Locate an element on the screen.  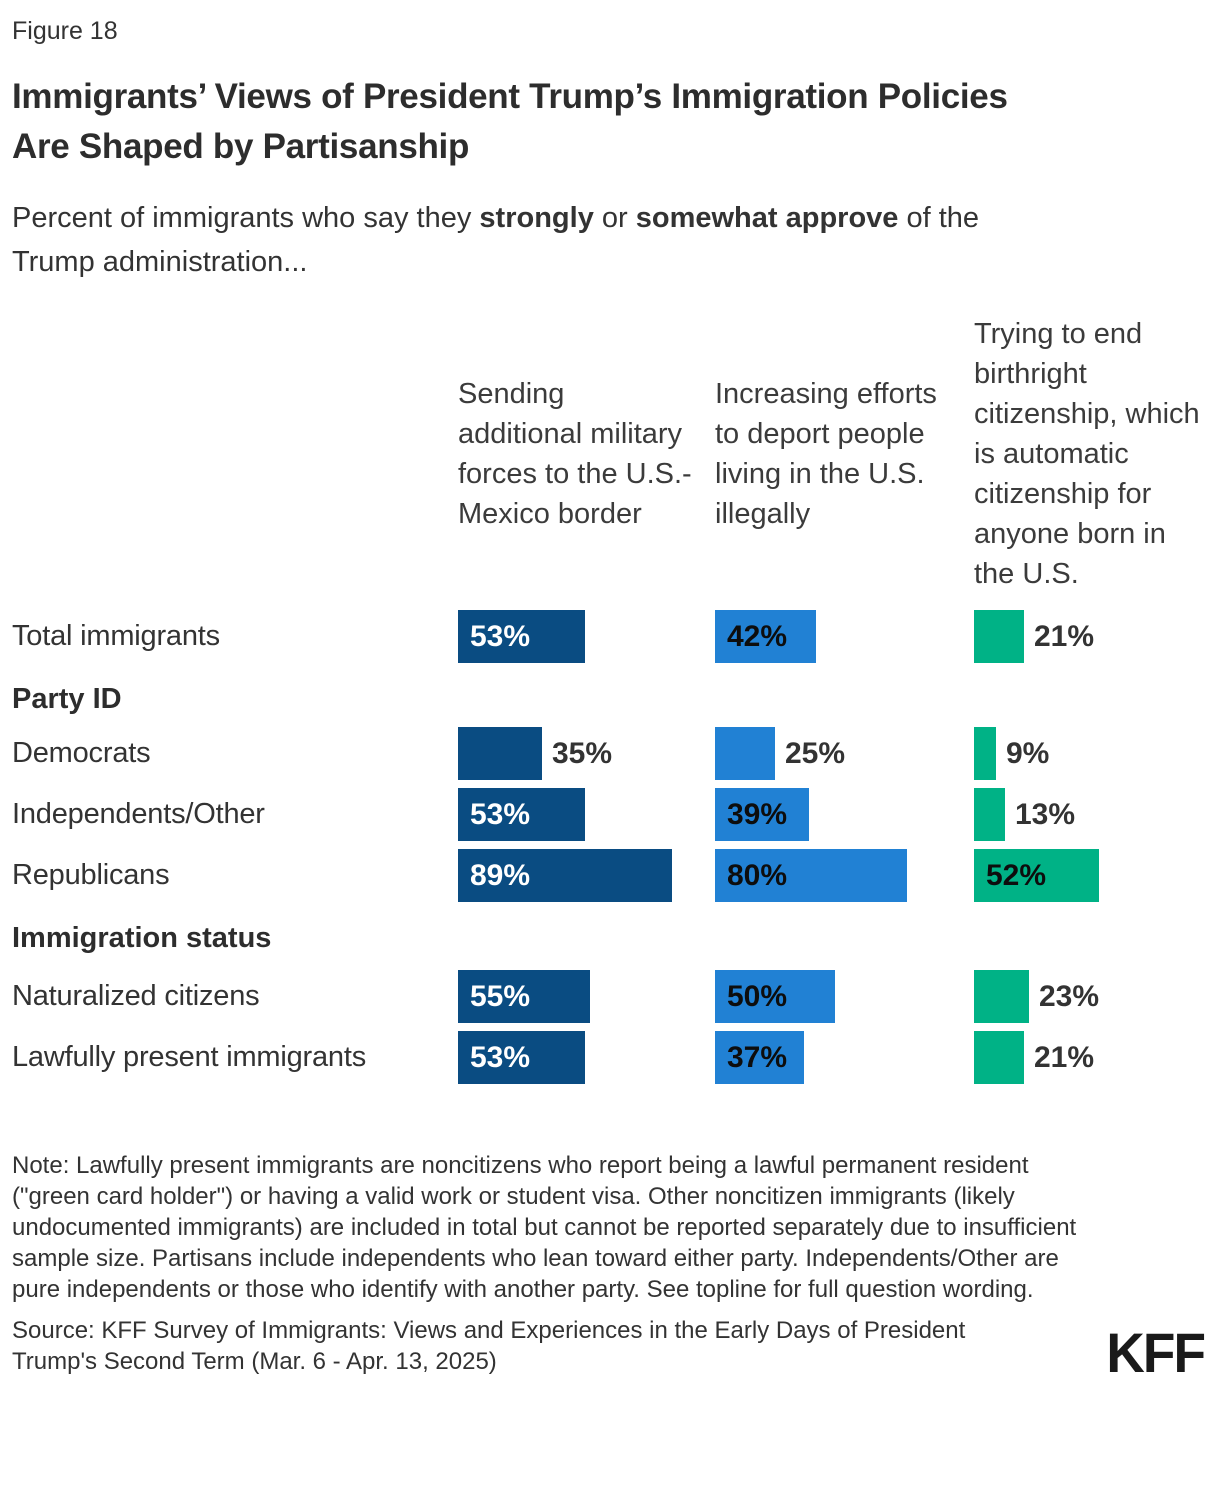
row-label: Republicans is located at coordinates (91, 875).